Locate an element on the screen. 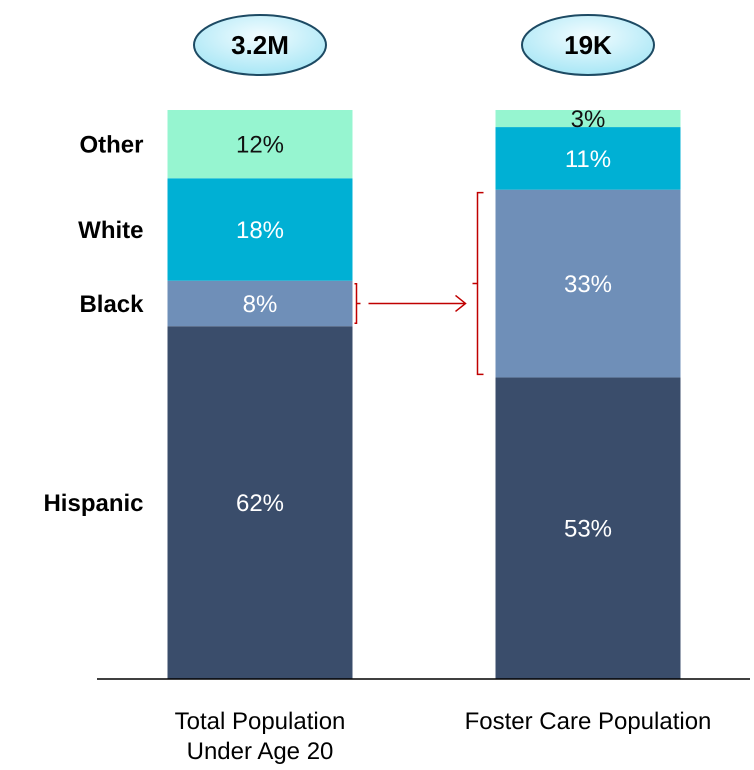  series-label: Hispanic is located at coordinates (93, 504).